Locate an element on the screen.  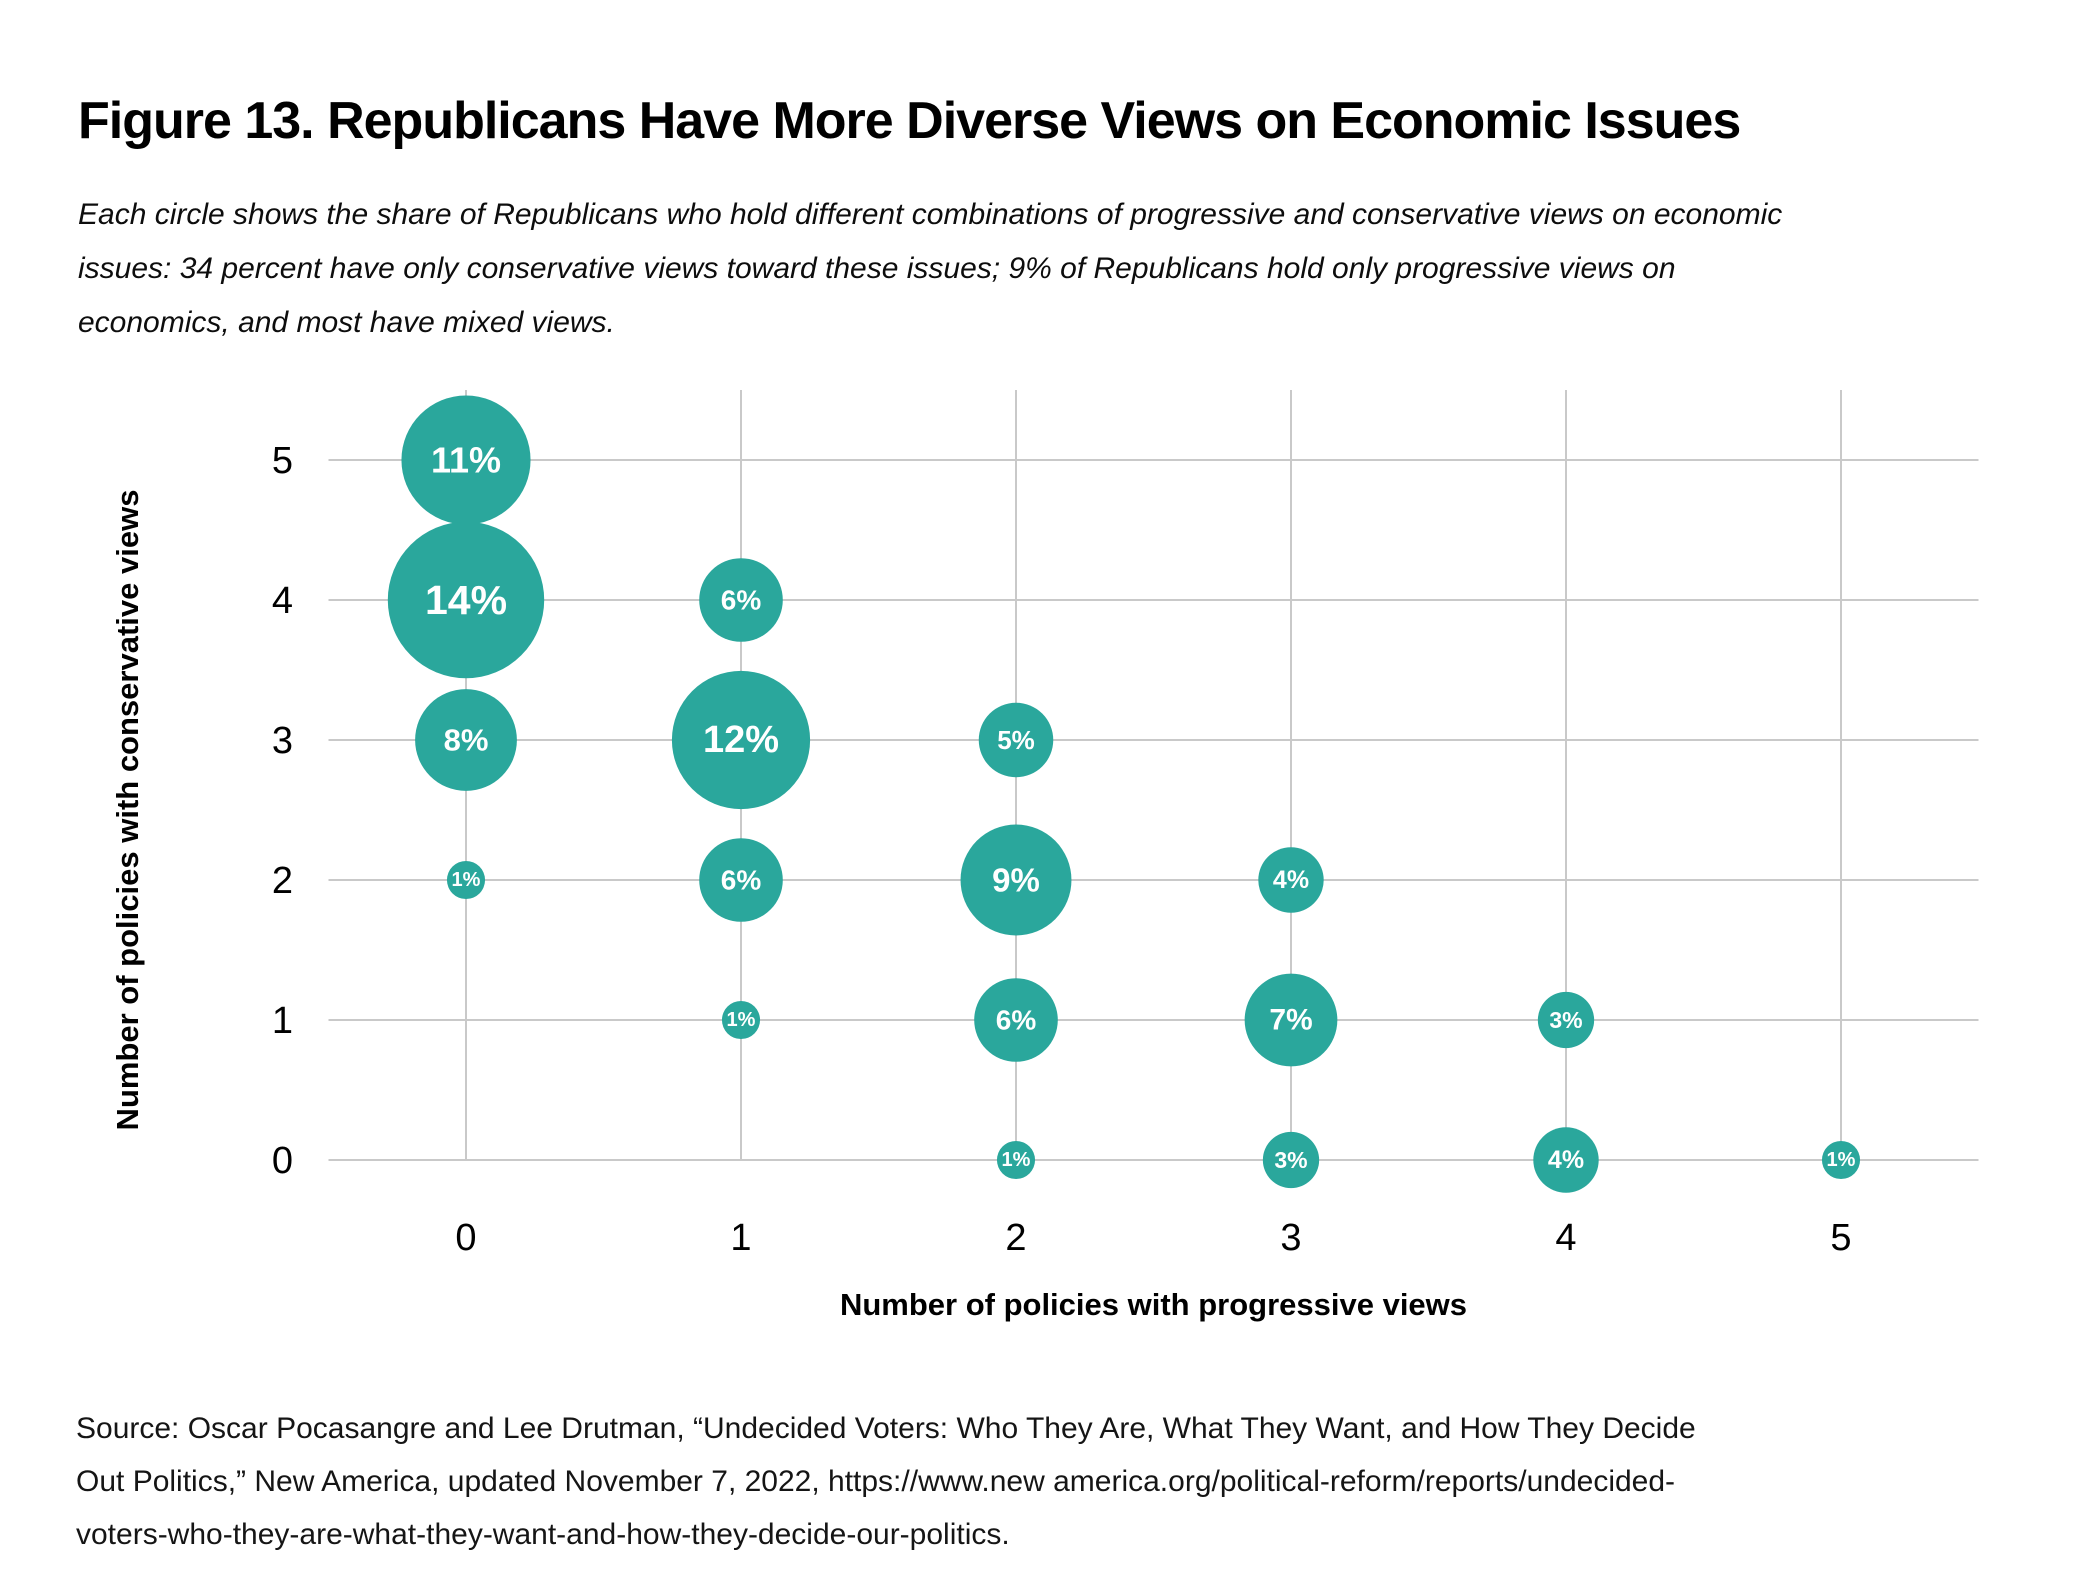
y-tick-label: 0 is located at coordinates (282, 1161).